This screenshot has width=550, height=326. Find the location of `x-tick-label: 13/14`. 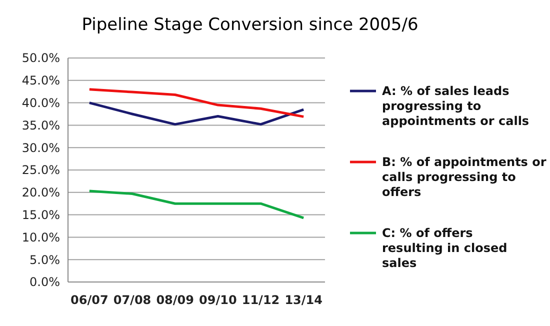

x-tick-label: 13/14 is located at coordinates (303, 300).